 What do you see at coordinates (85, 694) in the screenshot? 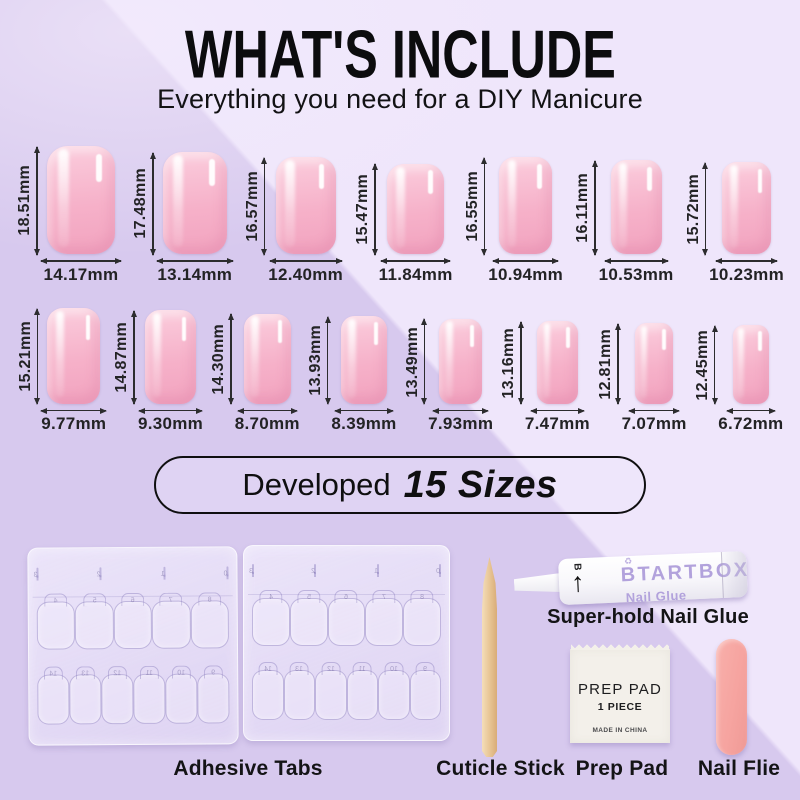
I see `adhesive-tab: 13` at bounding box center [85, 694].